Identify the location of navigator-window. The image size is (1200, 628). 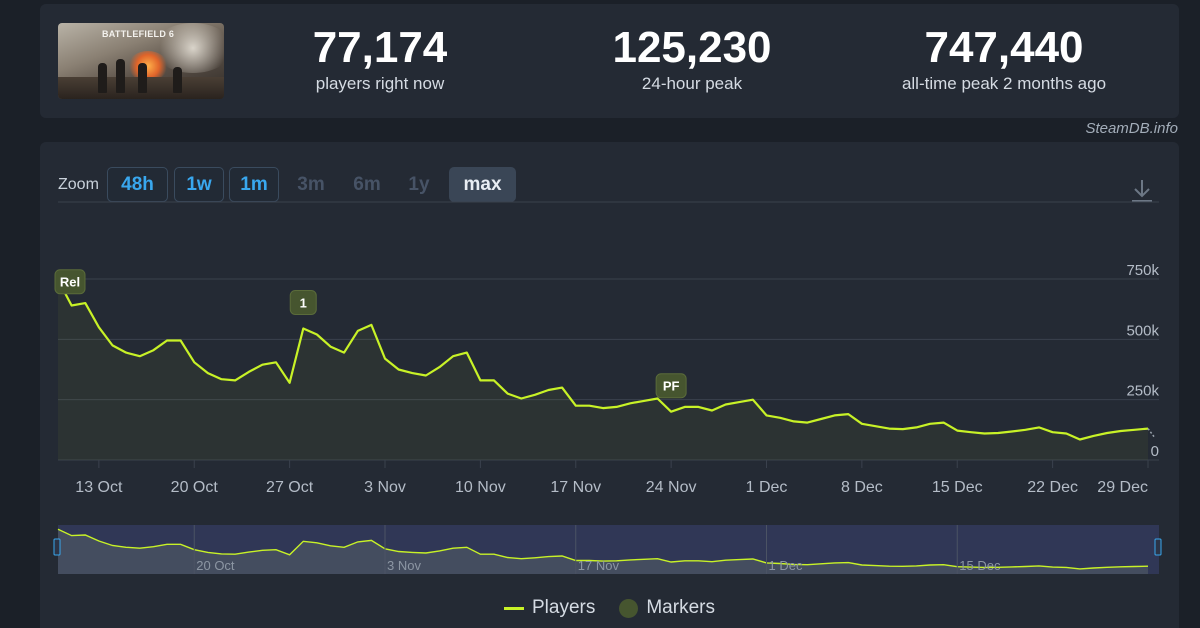
(608, 549).